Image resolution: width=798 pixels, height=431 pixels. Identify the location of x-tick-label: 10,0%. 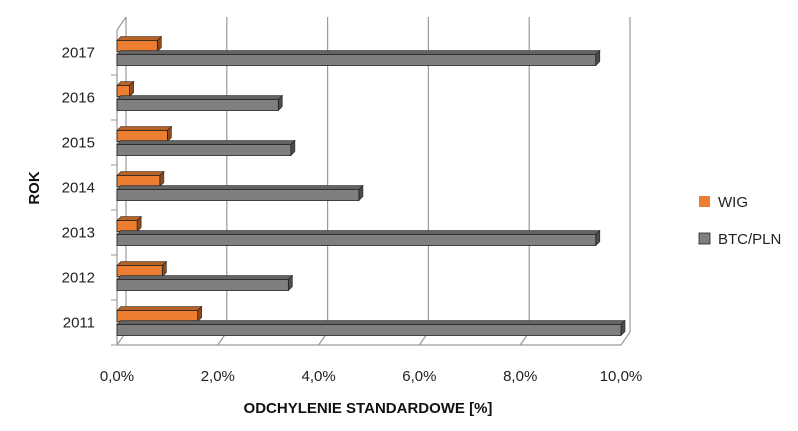
(621, 376).